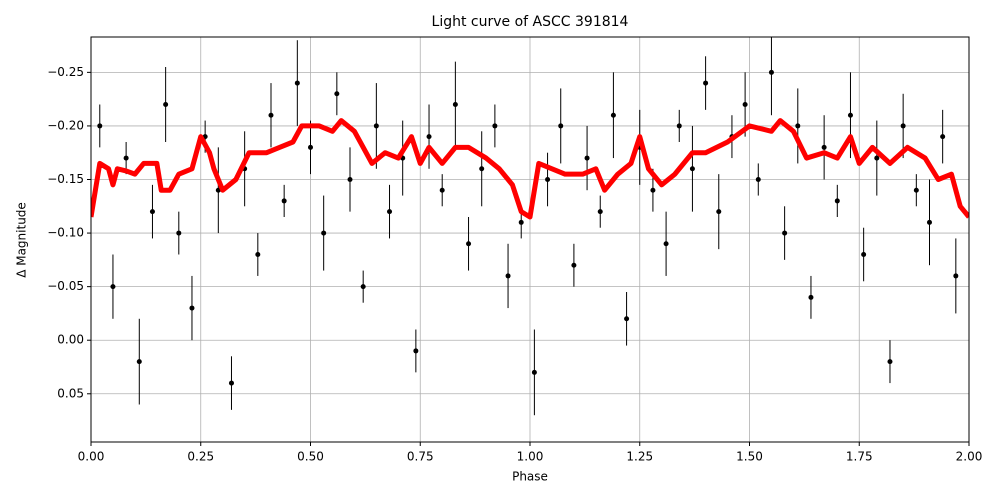 The image size is (1000, 500). Describe the element at coordinates (65, 286) in the screenshot. I see `y-tick-label: −0.05` at that location.